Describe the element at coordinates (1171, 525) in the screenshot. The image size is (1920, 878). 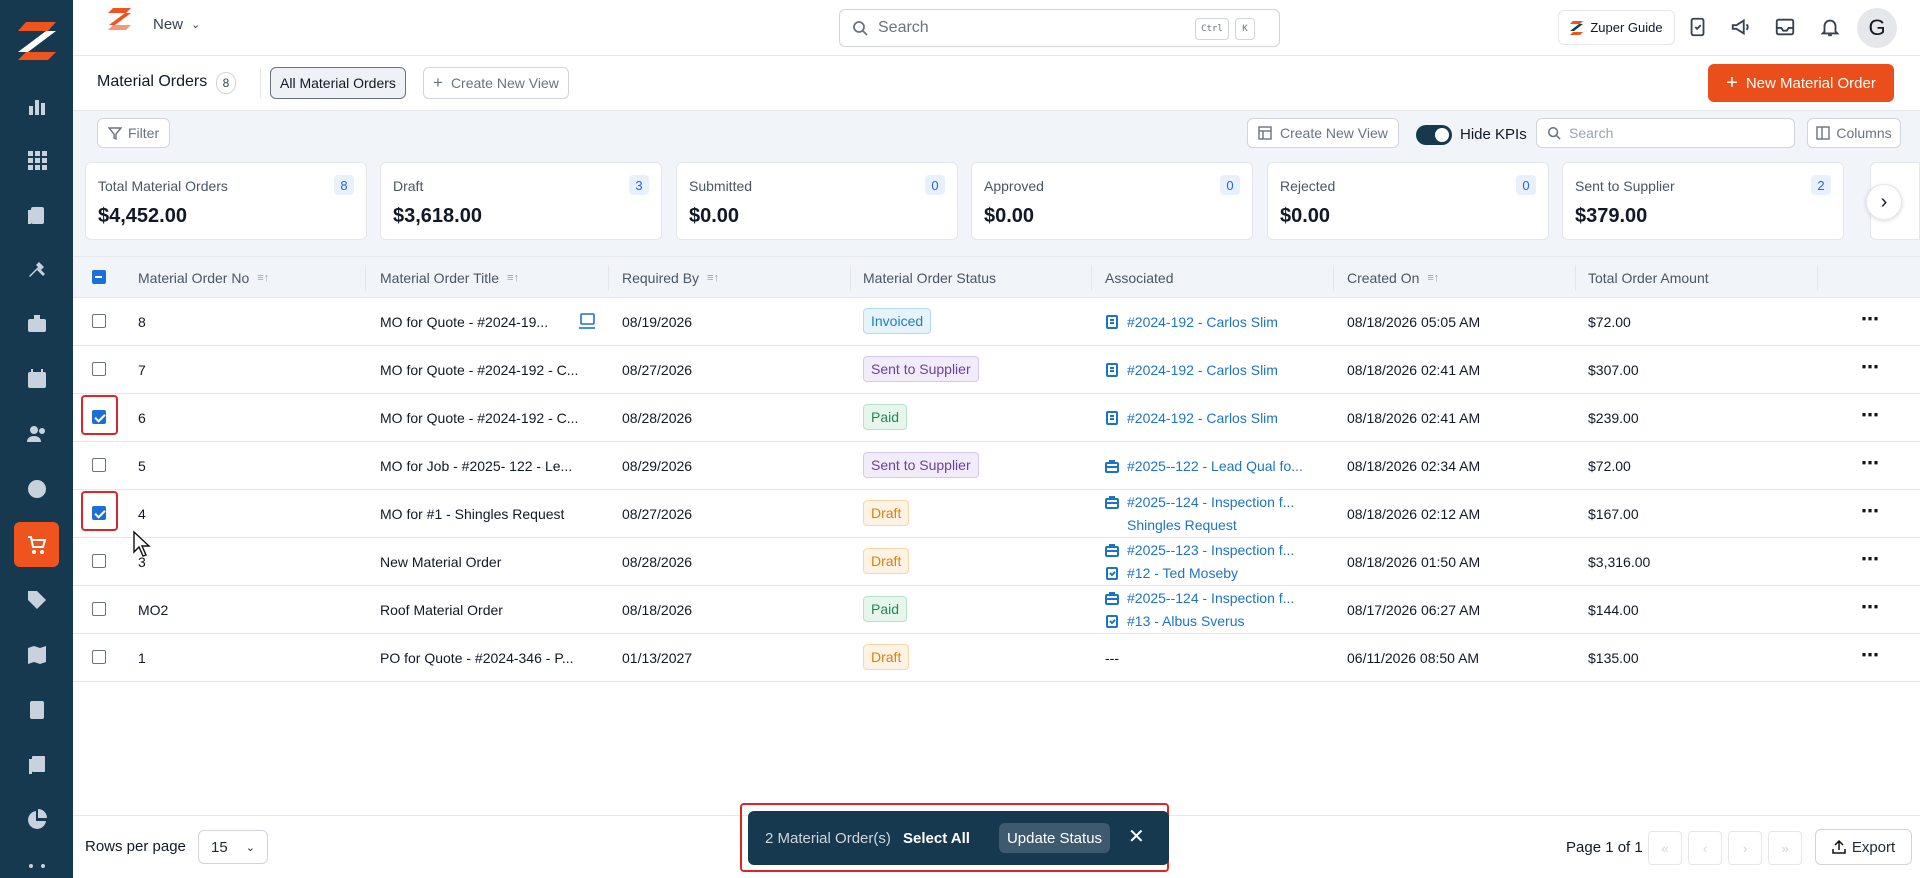
I see `associated-link: Shingles Request` at that location.